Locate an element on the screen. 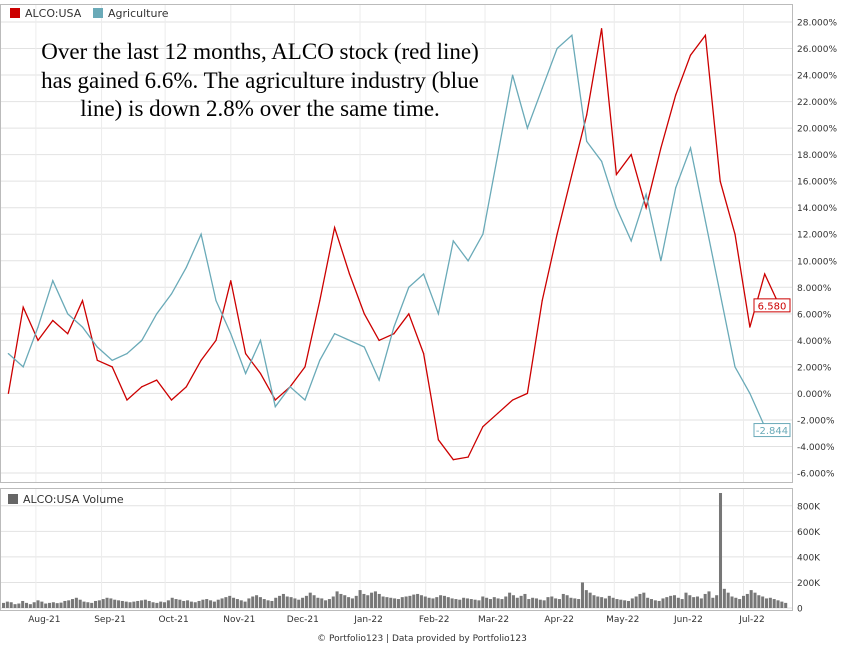  vol-tick-label: 0 is located at coordinates (800, 610).